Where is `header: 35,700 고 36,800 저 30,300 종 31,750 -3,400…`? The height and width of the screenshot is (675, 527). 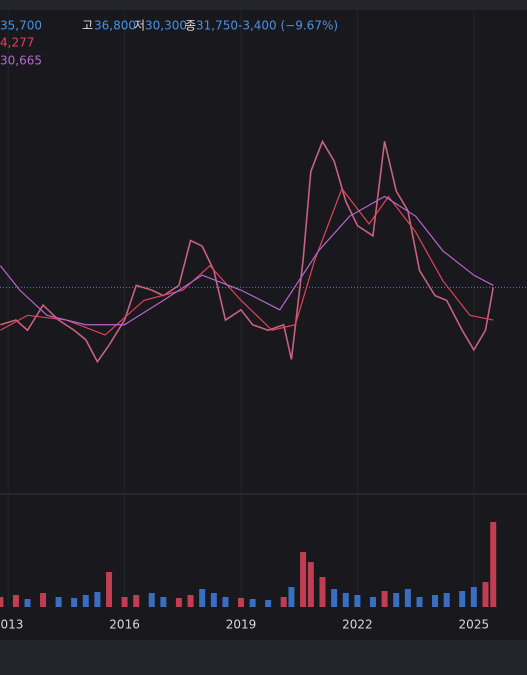
header: 35,700 고 36,800 저 30,300 종 31,750 -3,400… is located at coordinates (169, 43).